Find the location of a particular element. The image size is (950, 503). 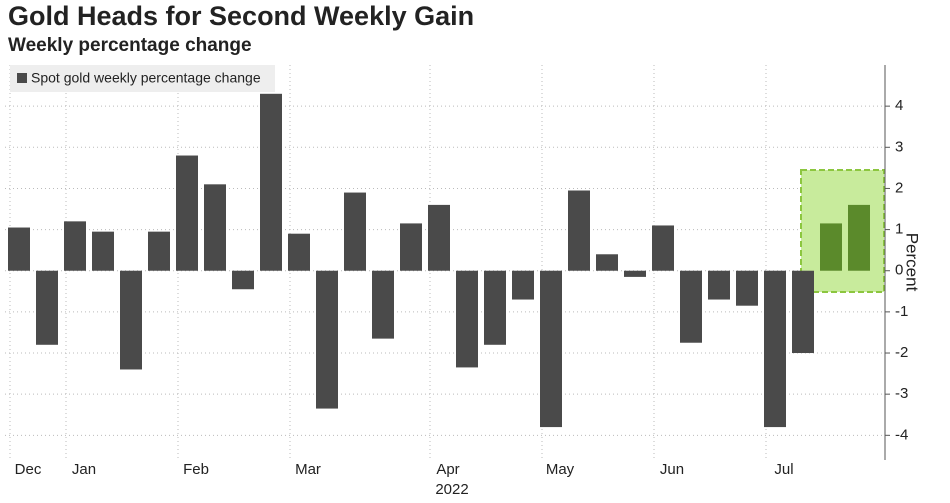

legend-box is located at coordinates (142, 78).